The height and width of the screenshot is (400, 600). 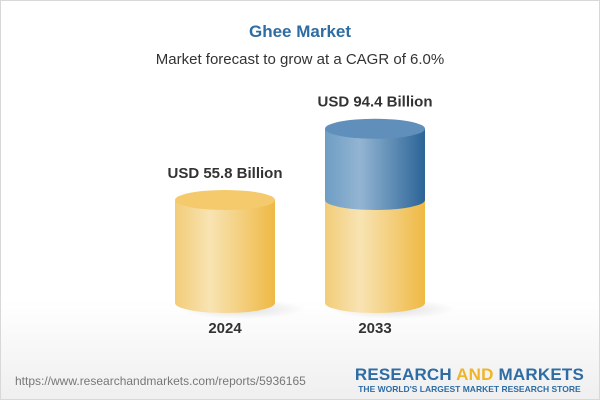 I want to click on bar-2024, so click(x=225, y=256).